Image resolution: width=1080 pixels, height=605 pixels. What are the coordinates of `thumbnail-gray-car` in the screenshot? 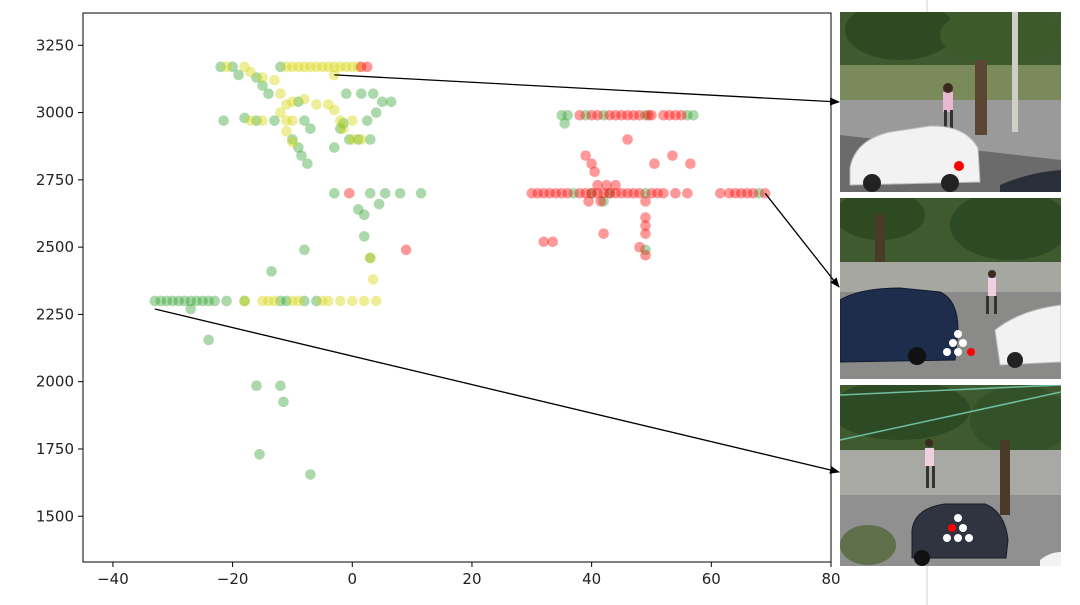 It's located at (950, 475).